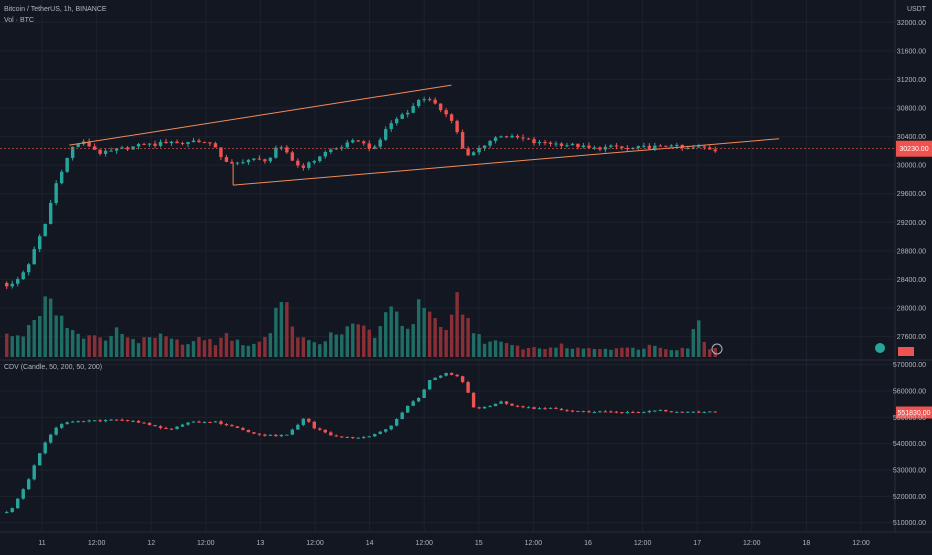 The image size is (932, 555). What do you see at coordinates (911, 309) in the screenshot?
I see `price-tick-label: 28000.00` at bounding box center [911, 309].